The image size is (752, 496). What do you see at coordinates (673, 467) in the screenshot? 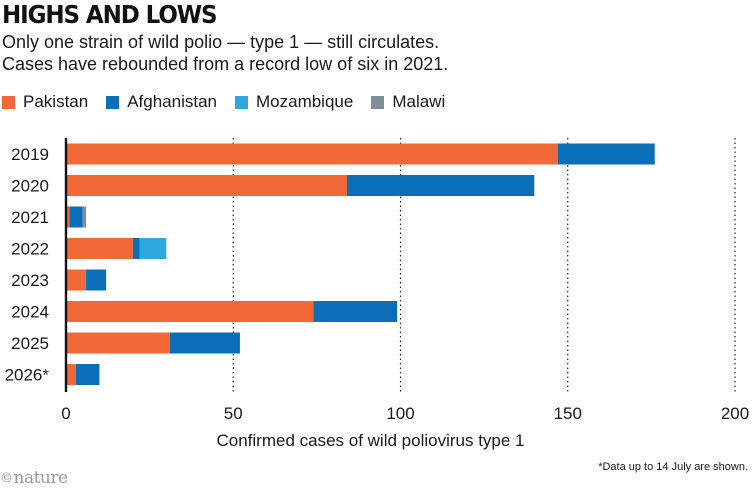
I see `footnote: *Data up to 14 July are shown.` at bounding box center [673, 467].